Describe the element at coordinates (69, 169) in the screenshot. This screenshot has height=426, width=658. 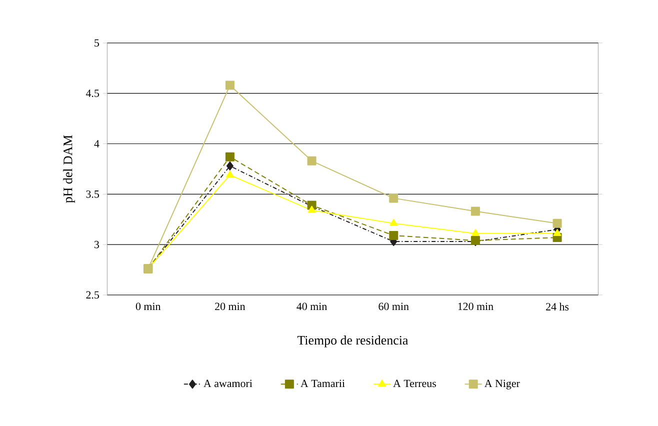
I see `y-axis-title: pH del DAM` at that location.